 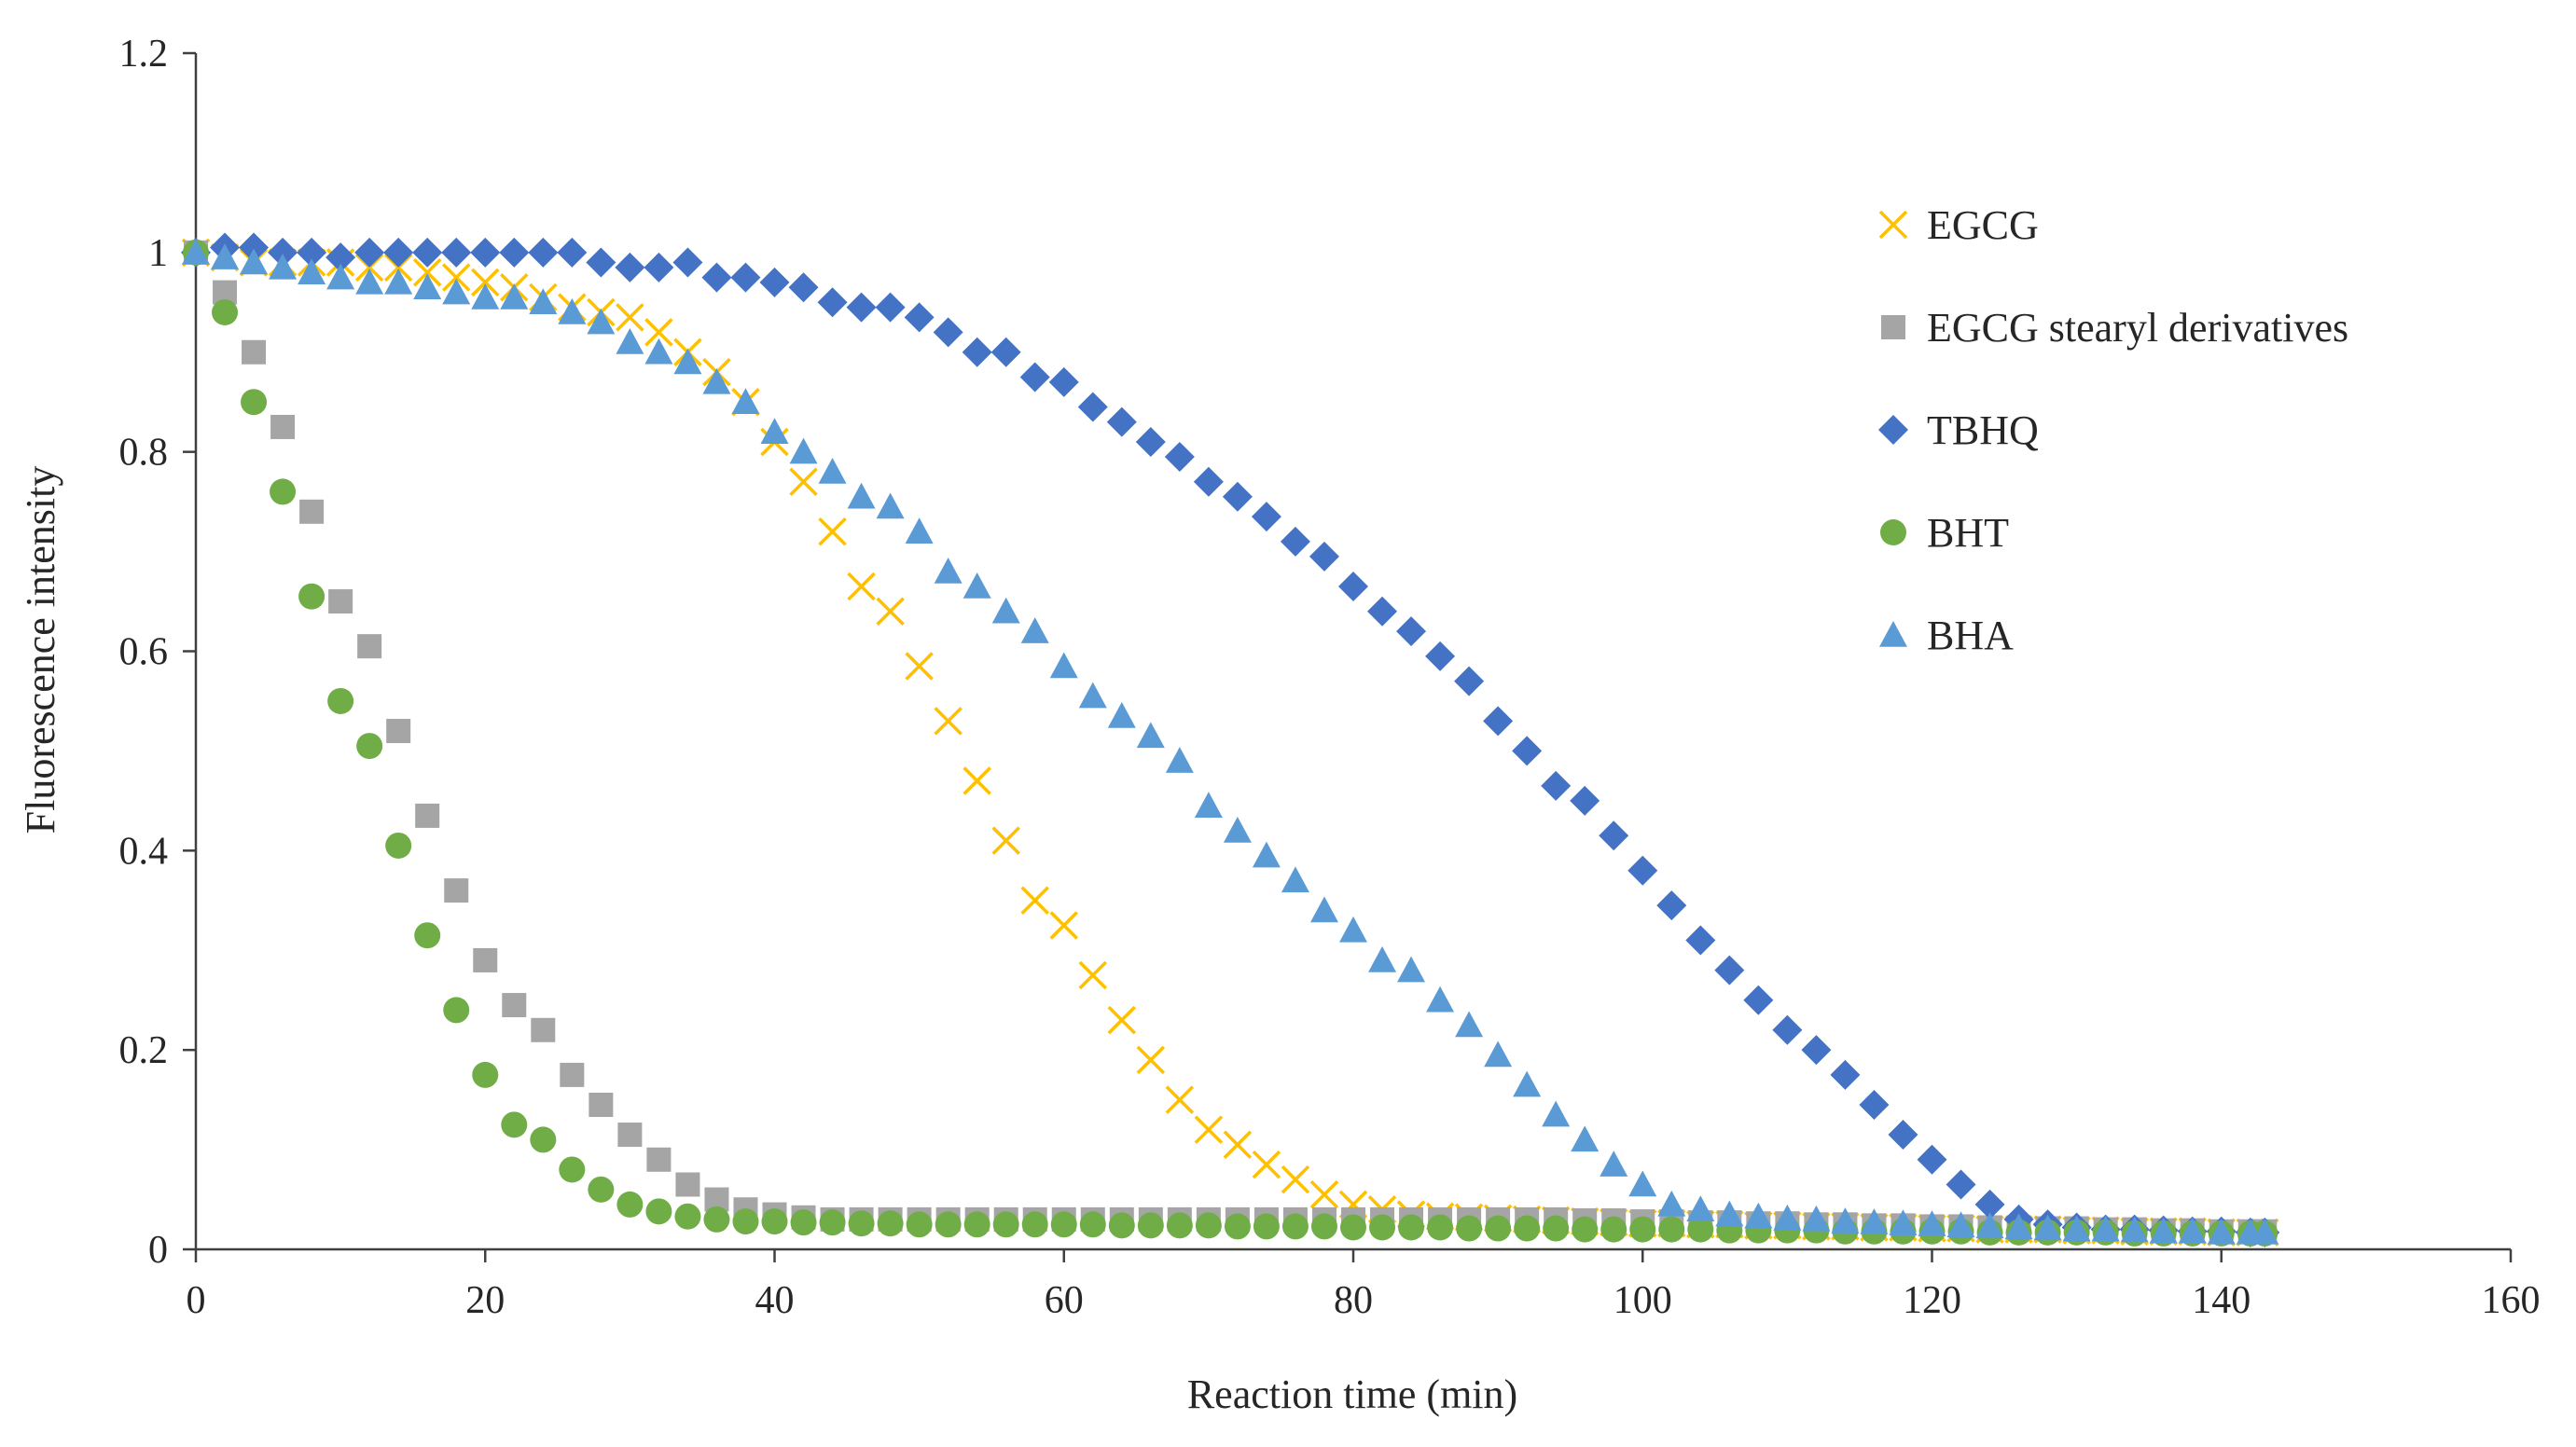 What do you see at coordinates (158, 253) in the screenshot?
I see `y-tick-label: 1` at bounding box center [158, 253].